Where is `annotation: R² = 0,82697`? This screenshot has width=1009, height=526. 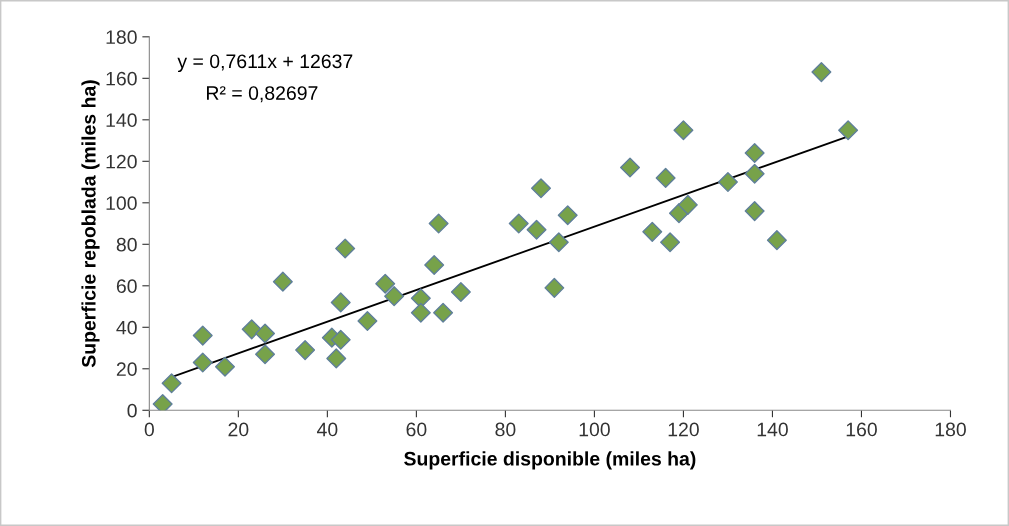 annotation: R² = 0,82697 is located at coordinates (262, 94).